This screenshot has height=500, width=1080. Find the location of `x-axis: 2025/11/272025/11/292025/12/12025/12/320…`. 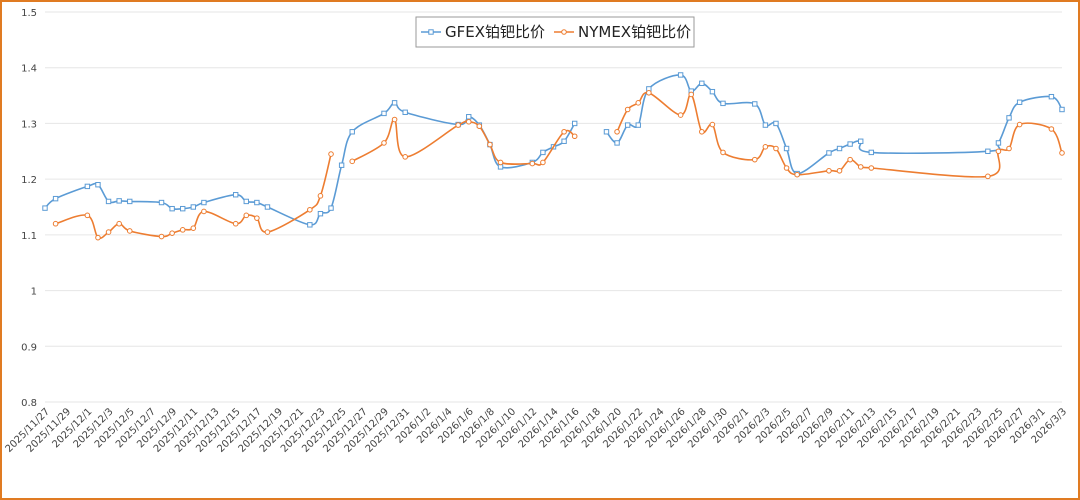

x-axis: 2025/11/272025/11/292025/12/12025/12/320… is located at coordinates (537, 430).